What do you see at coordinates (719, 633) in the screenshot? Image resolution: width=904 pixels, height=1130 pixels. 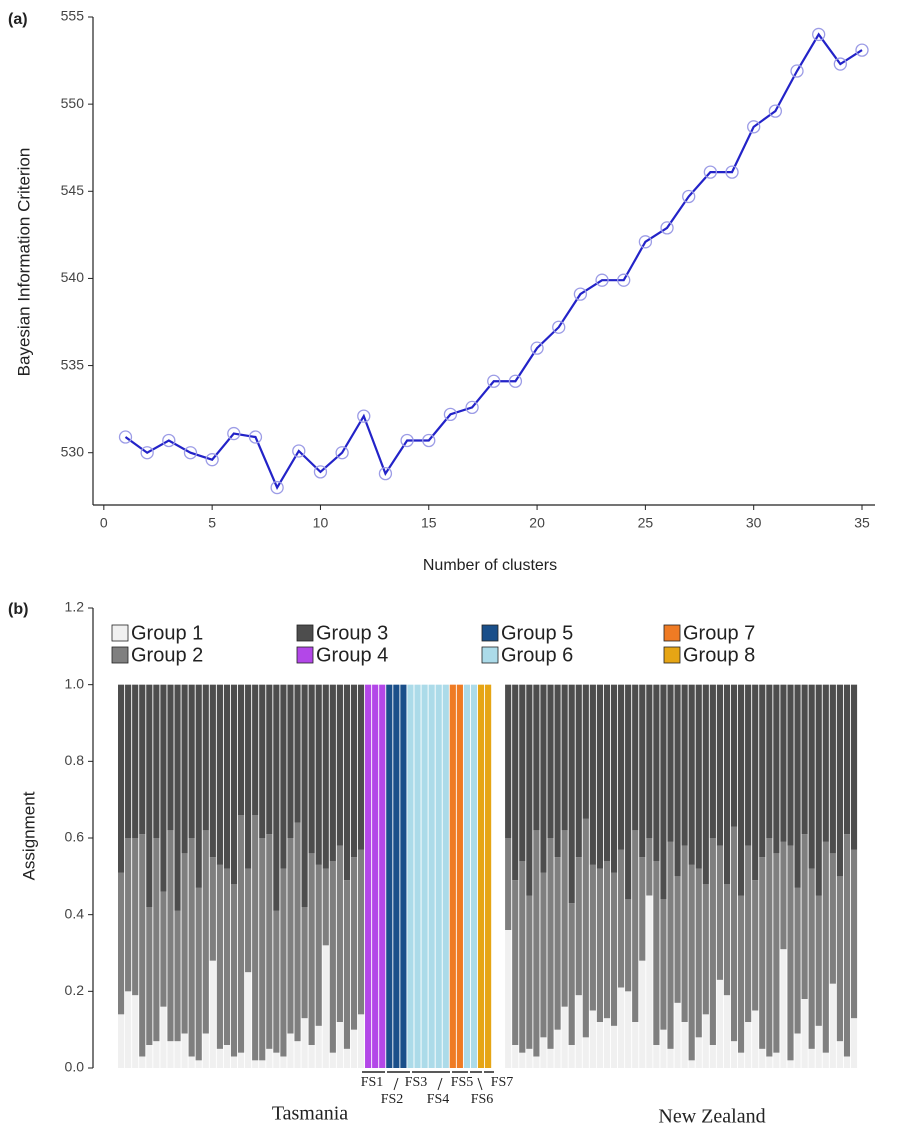 I see `legend-label: Group 7` at bounding box center [719, 633].